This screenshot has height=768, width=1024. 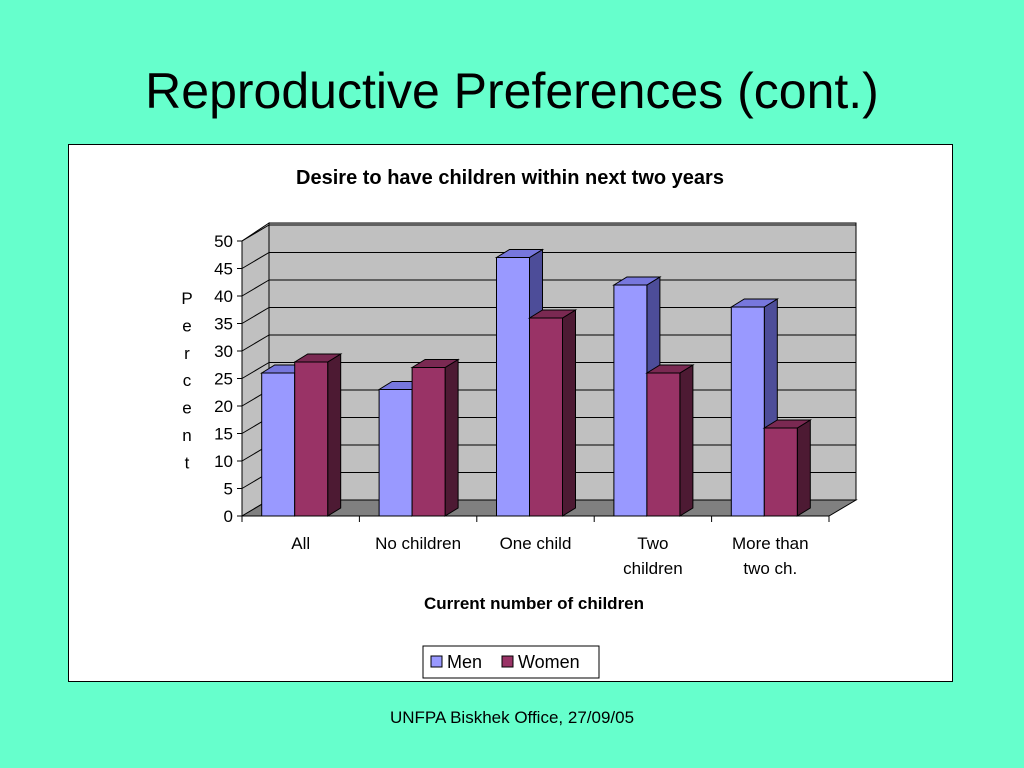 What do you see at coordinates (223, 324) in the screenshot?
I see `y-tick-label: 35` at bounding box center [223, 324].